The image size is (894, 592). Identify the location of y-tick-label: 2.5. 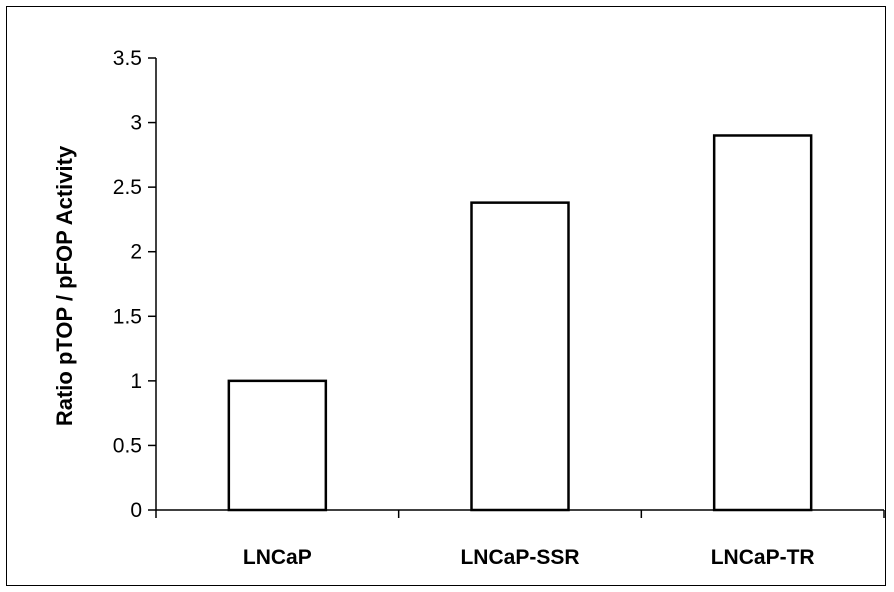
(127, 187).